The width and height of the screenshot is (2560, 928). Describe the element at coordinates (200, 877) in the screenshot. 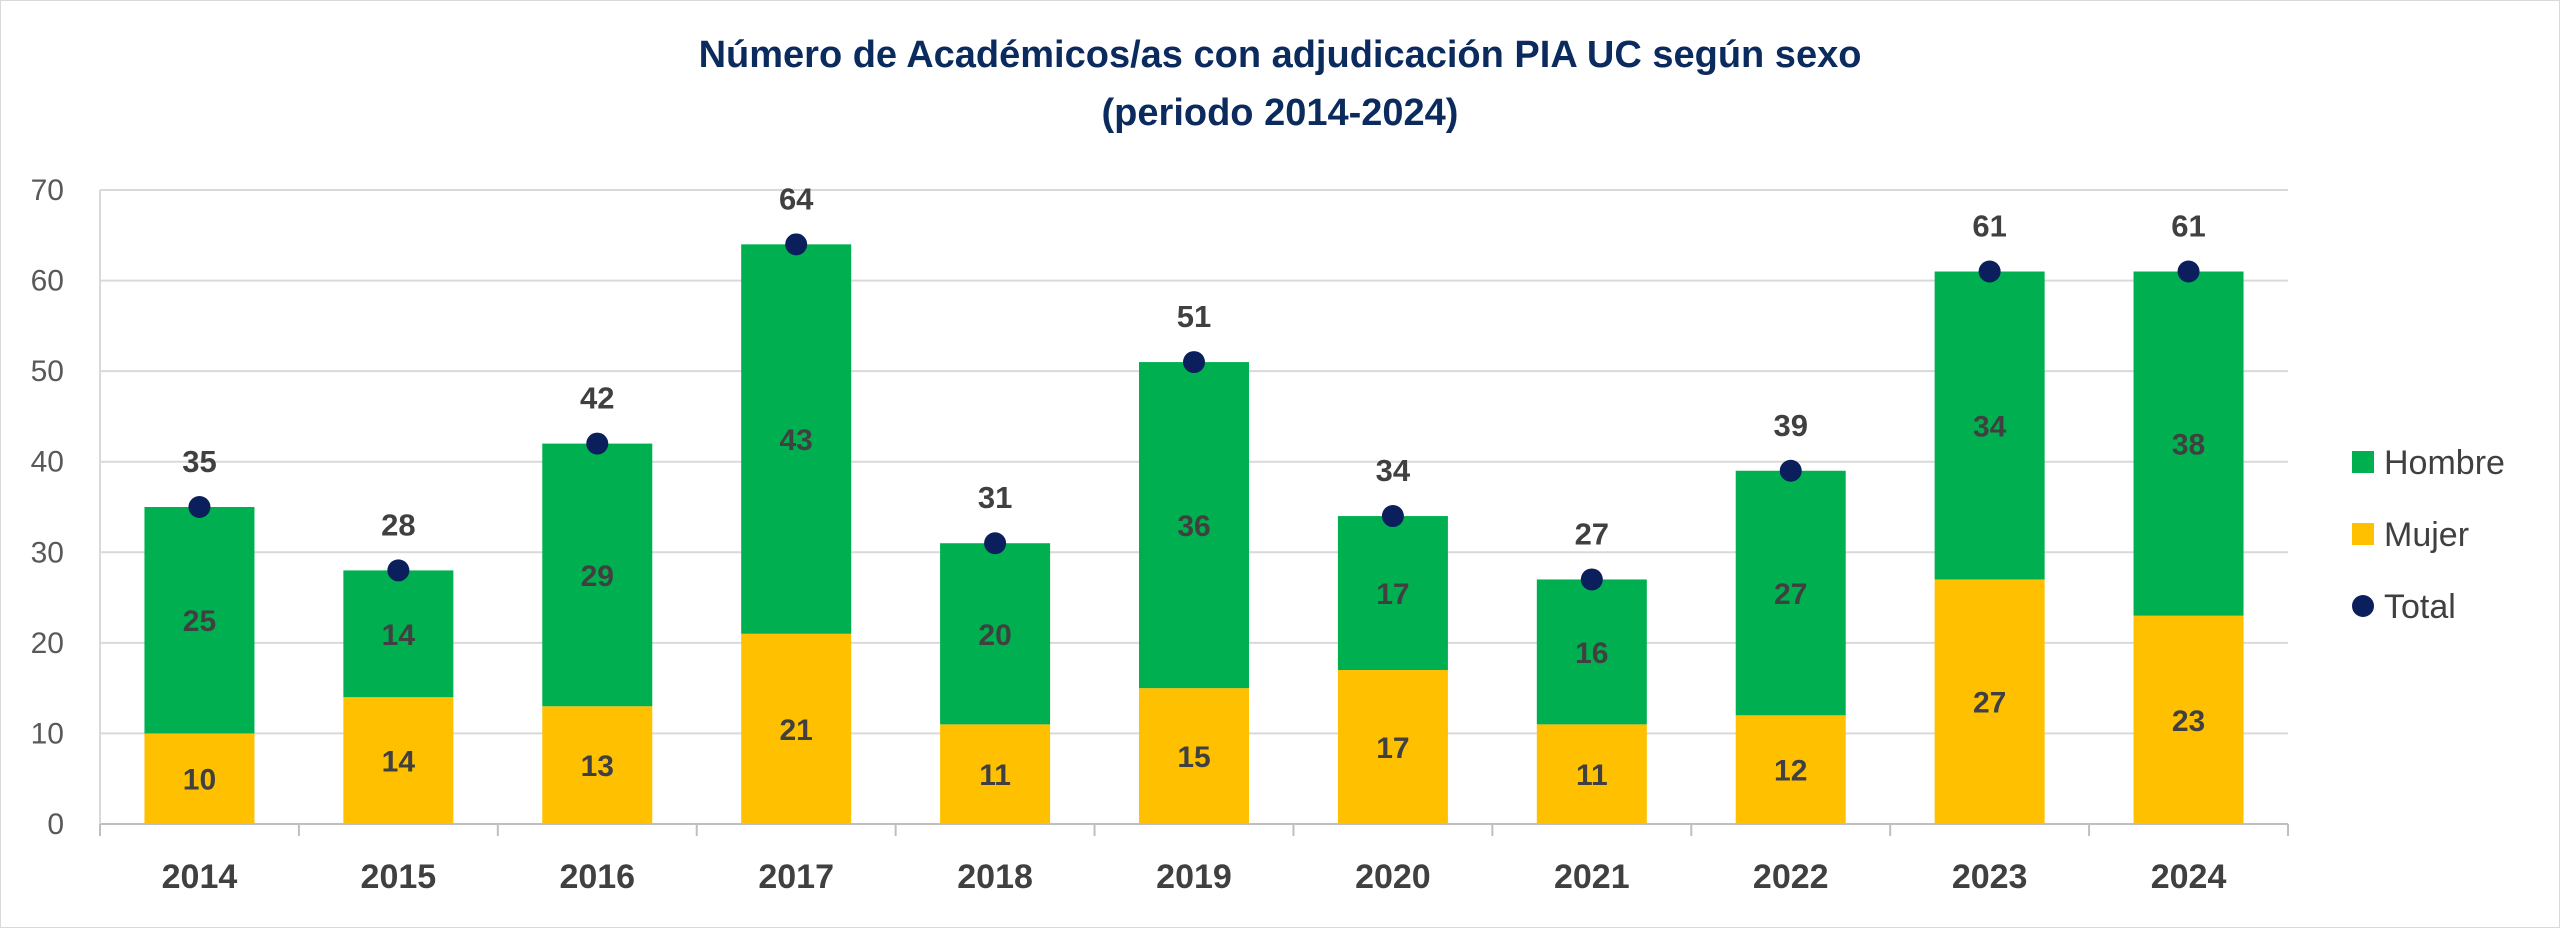

I see `x-tick-label: 2014` at that location.